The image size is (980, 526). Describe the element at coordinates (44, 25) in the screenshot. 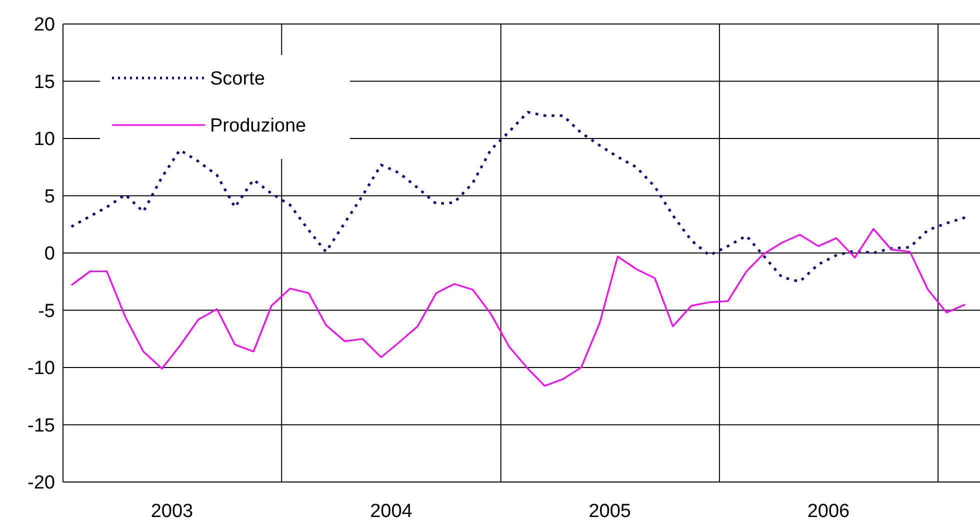

I see `y-tick-label: 20` at that location.